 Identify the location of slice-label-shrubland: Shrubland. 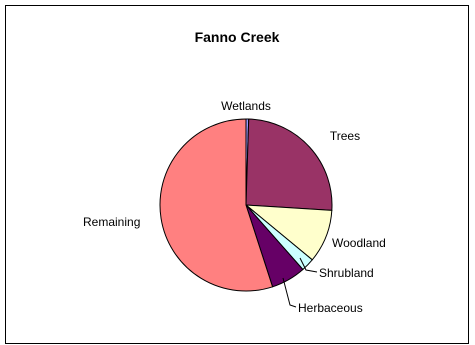
(346, 273).